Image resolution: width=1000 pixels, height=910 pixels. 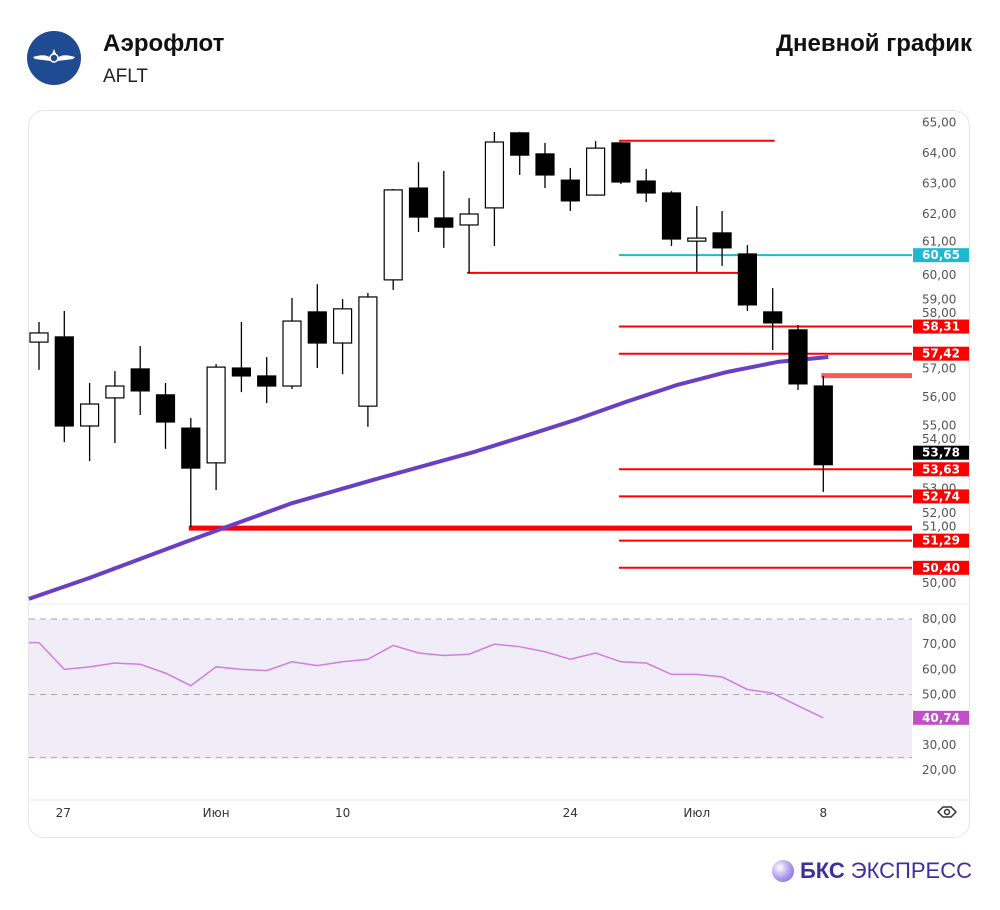 I want to click on rsi-axis-tick: 70,00, so click(x=939, y=644).